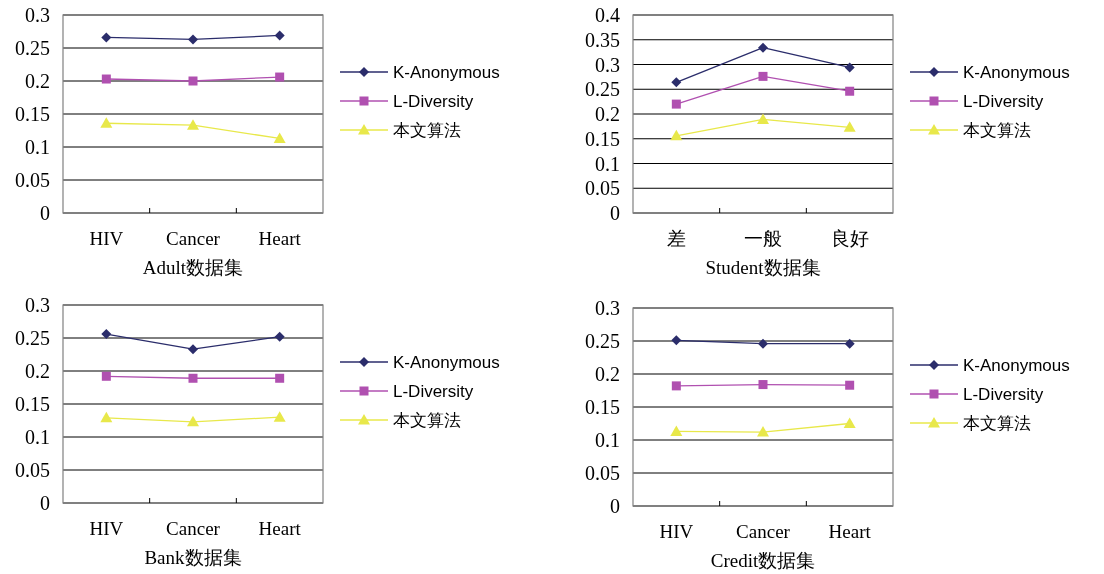 The height and width of the screenshot is (574, 1104). Describe the element at coordinates (676, 238) in the screenshot. I see `x-tick-label: 差` at that location.